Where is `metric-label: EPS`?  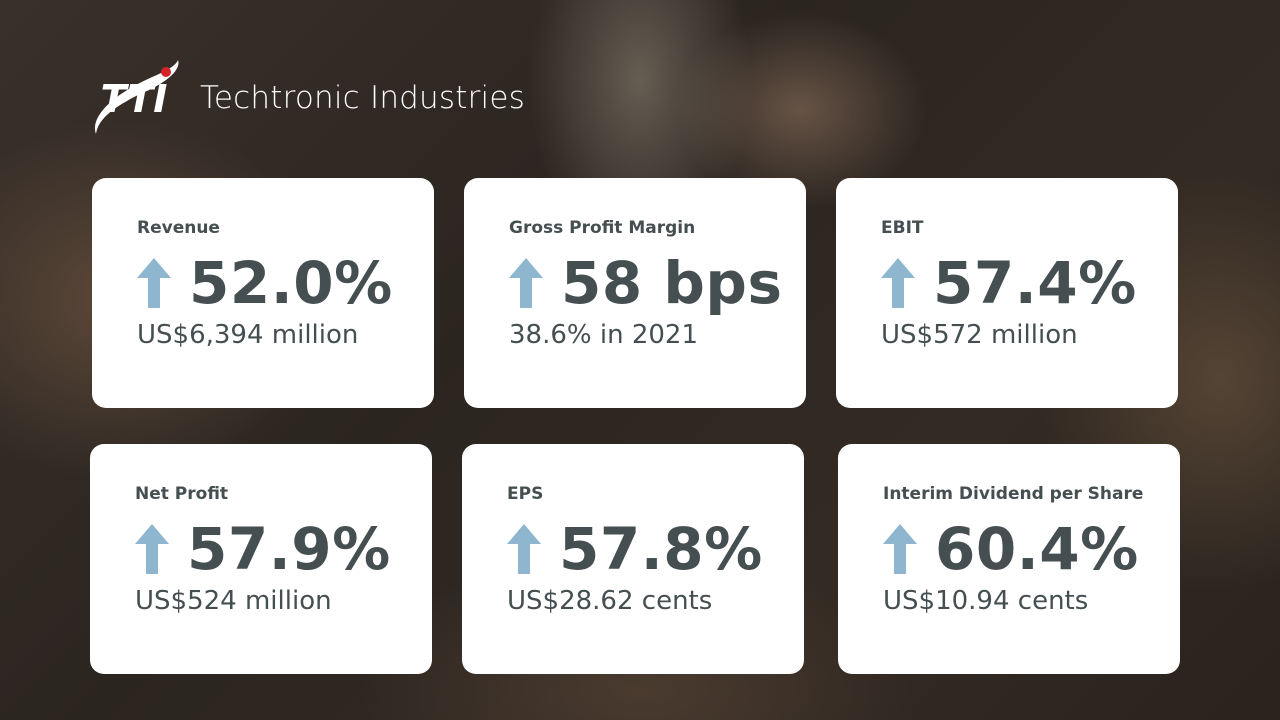
metric-label: EPS is located at coordinates (525, 494).